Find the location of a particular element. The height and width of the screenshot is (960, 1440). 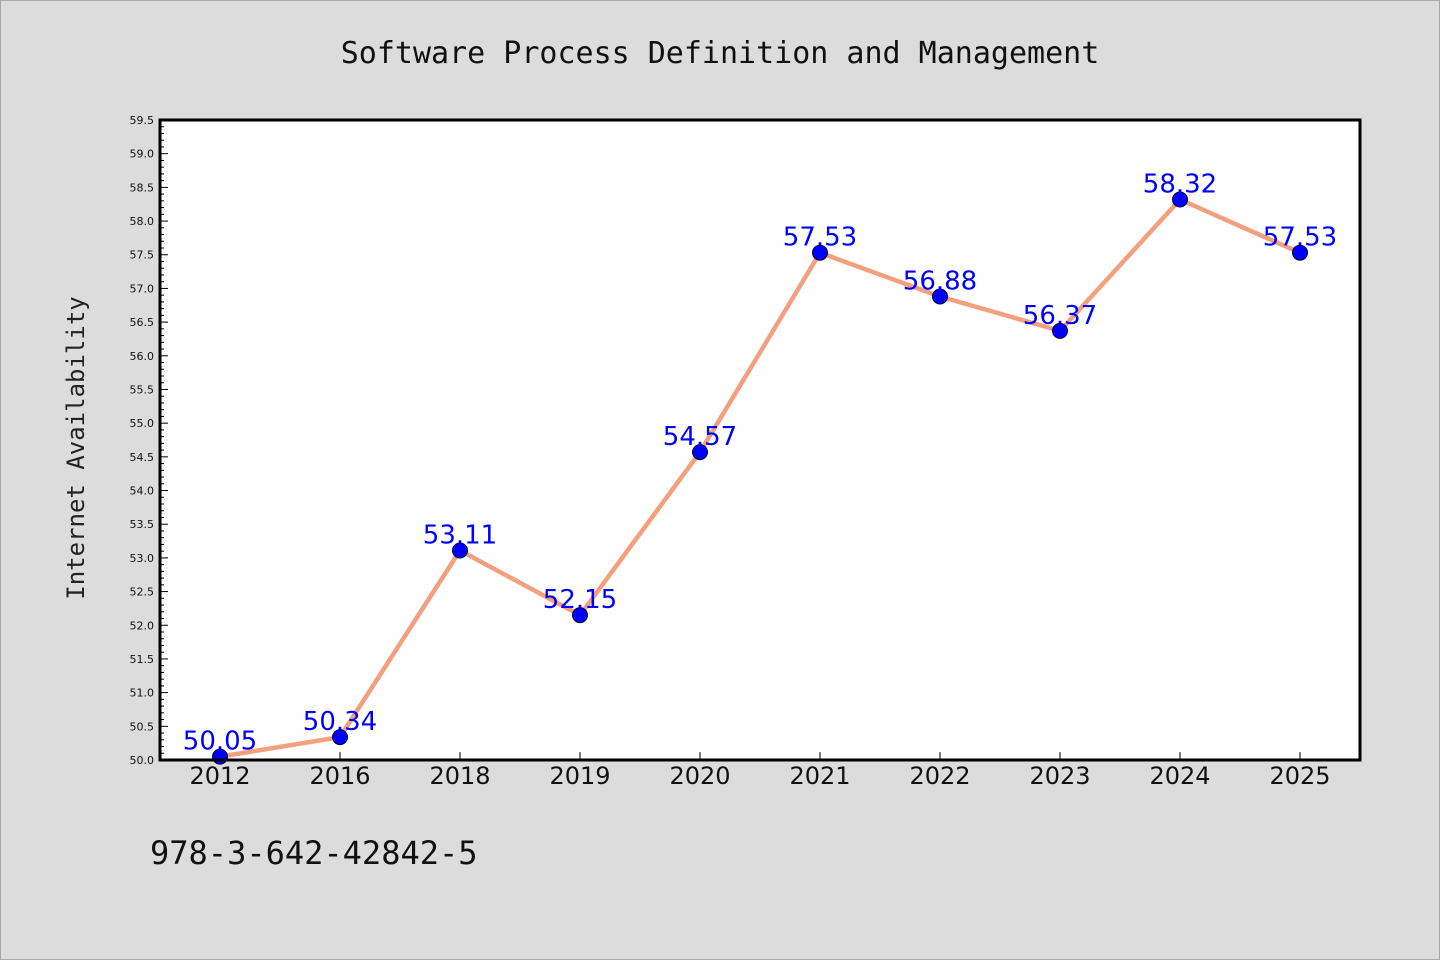

y-tick-label: 55.5 is located at coordinates (142, 389).